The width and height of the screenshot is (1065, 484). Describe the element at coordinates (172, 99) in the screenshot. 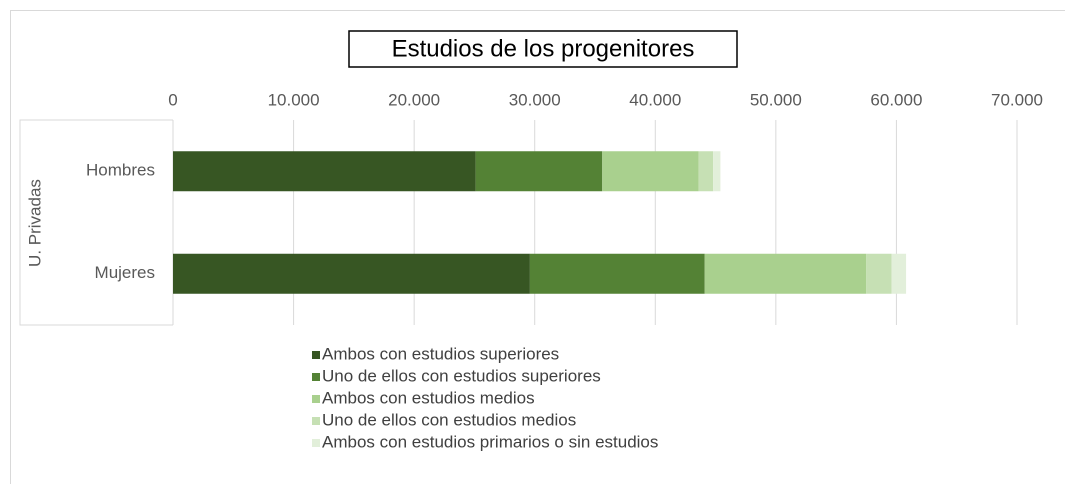

I see `x-tick-label: 0` at that location.